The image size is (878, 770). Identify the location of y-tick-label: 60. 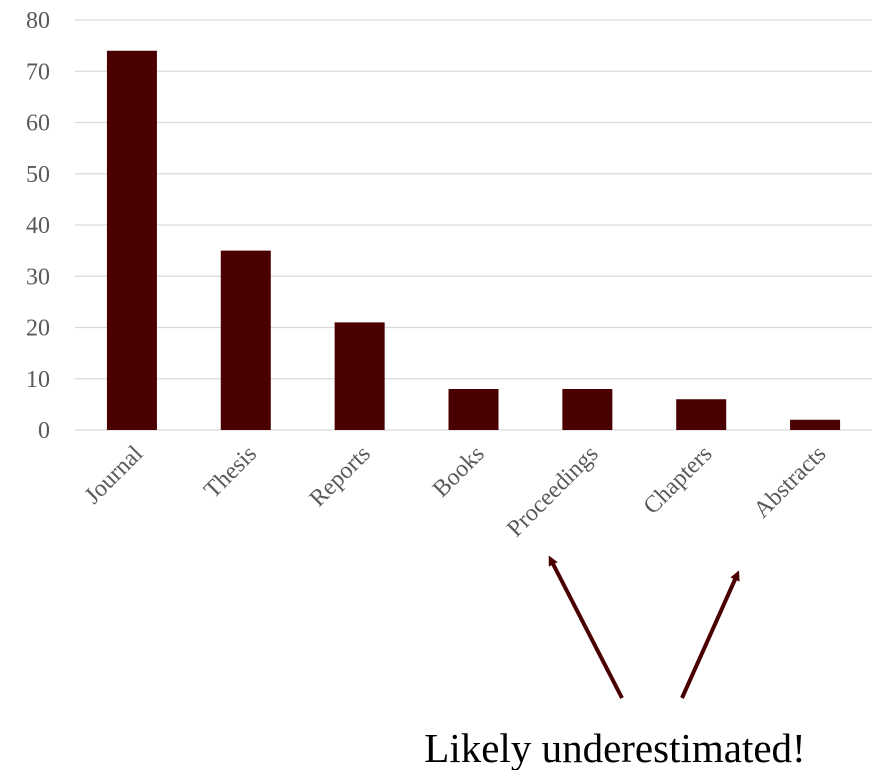
(38, 124).